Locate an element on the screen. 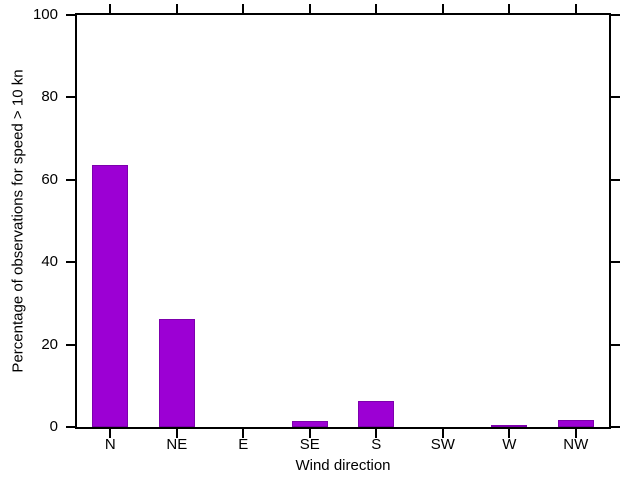 This screenshot has width=640, height=480. bar-W is located at coordinates (509, 426).